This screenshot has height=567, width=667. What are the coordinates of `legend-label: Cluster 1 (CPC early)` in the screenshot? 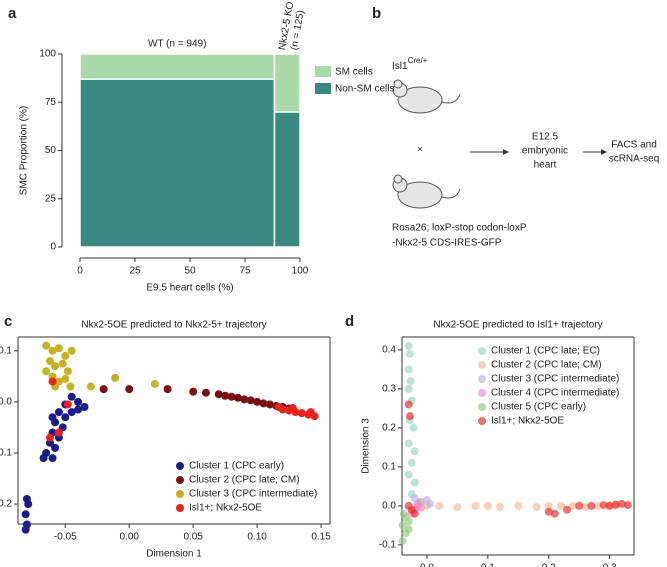 It's located at (236, 466).